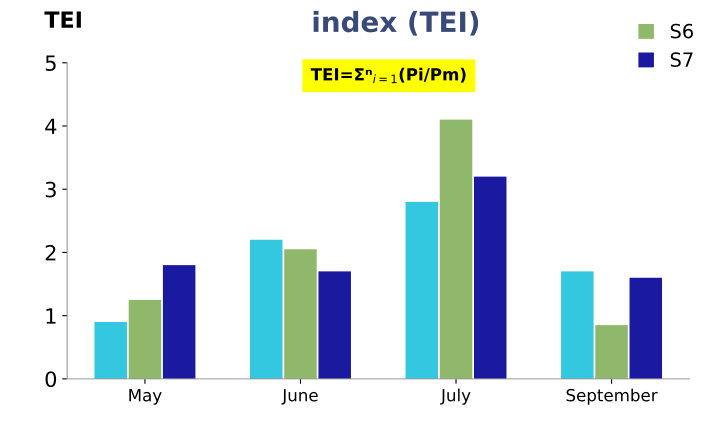 The width and height of the screenshot is (707, 433). Describe the element at coordinates (612, 396) in the screenshot. I see `x-tick-label: September` at that location.